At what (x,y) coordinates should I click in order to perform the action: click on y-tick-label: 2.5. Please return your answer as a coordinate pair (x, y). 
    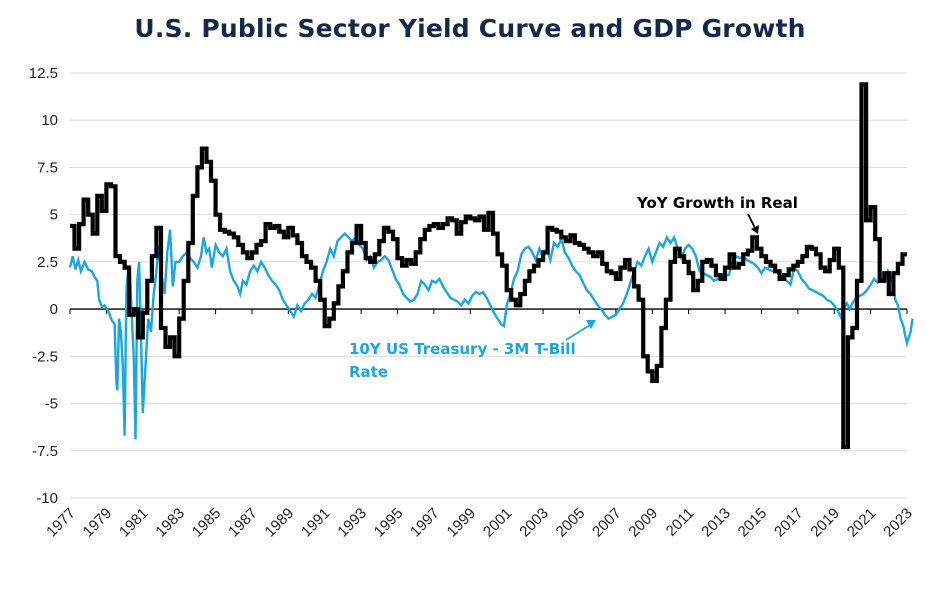
    Looking at the image, I should click on (47, 262).